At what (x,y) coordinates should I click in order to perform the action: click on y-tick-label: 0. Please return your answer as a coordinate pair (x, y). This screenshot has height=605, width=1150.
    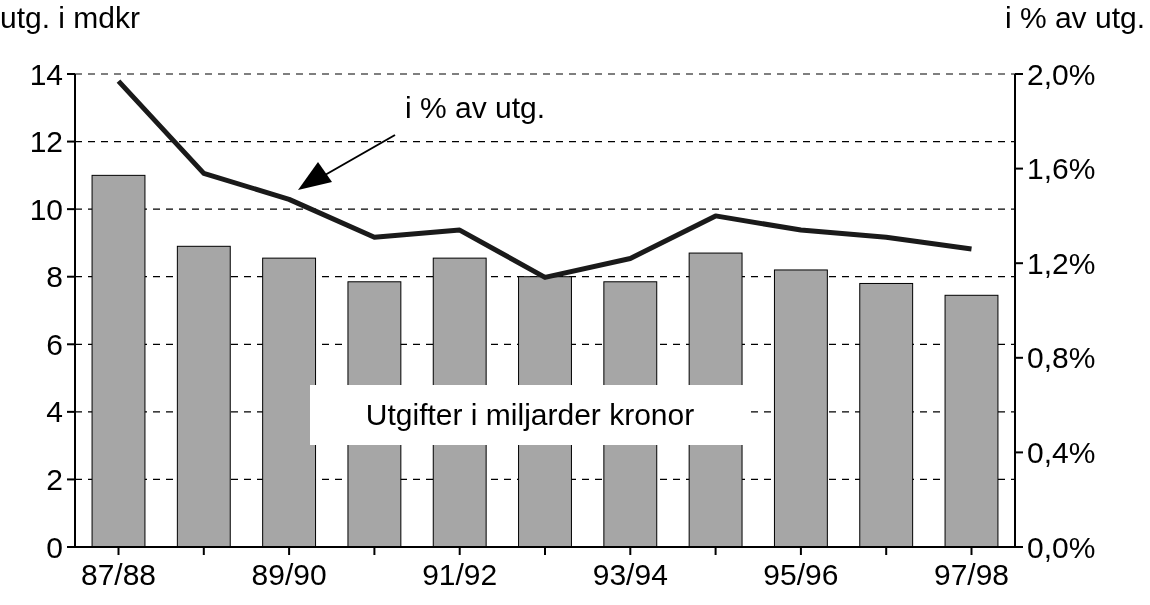
    Looking at the image, I should click on (54, 547).